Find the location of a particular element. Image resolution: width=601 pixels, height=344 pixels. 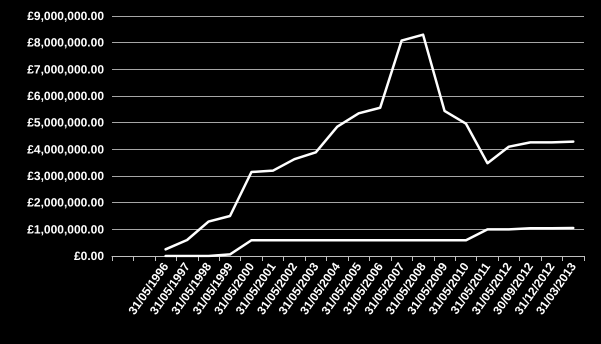

y-tick-label: £6,000,000.00 is located at coordinates (65, 96).